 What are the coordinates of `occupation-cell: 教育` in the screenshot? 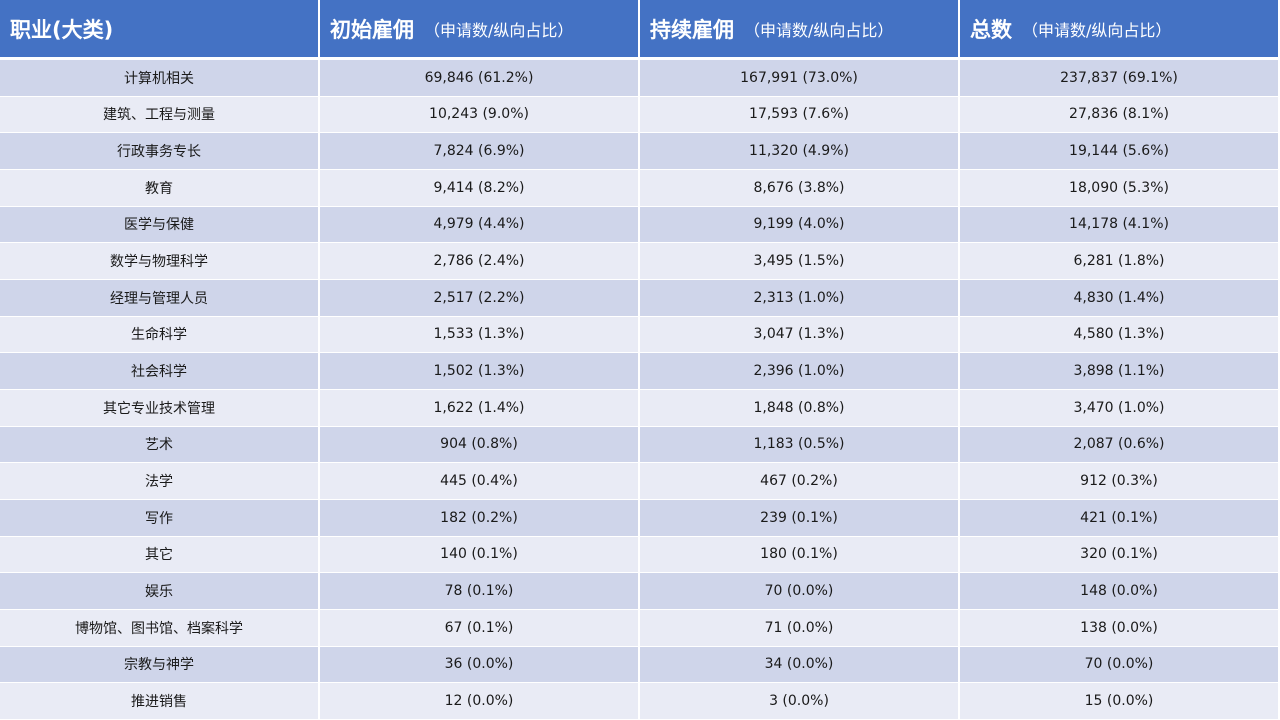 It's located at (160, 188).